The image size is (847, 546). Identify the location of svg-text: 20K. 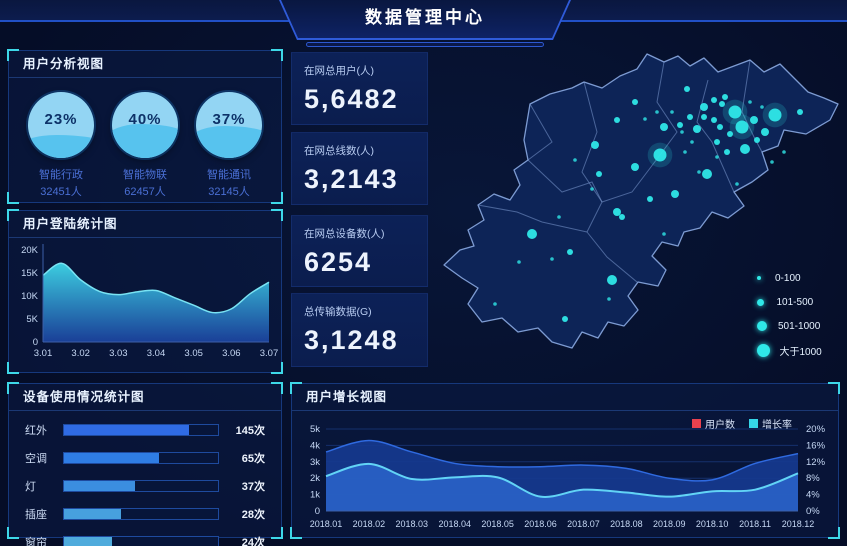
(30, 250).